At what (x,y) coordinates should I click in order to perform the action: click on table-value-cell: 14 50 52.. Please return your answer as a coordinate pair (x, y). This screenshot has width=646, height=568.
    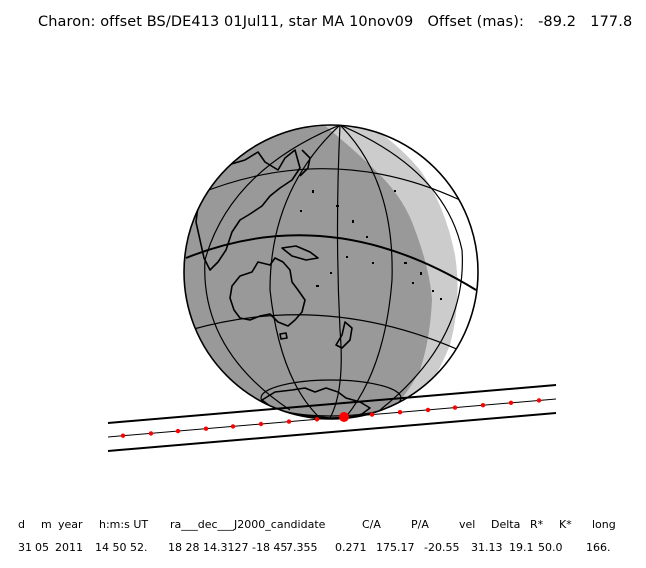
    Looking at the image, I should click on (121, 547).